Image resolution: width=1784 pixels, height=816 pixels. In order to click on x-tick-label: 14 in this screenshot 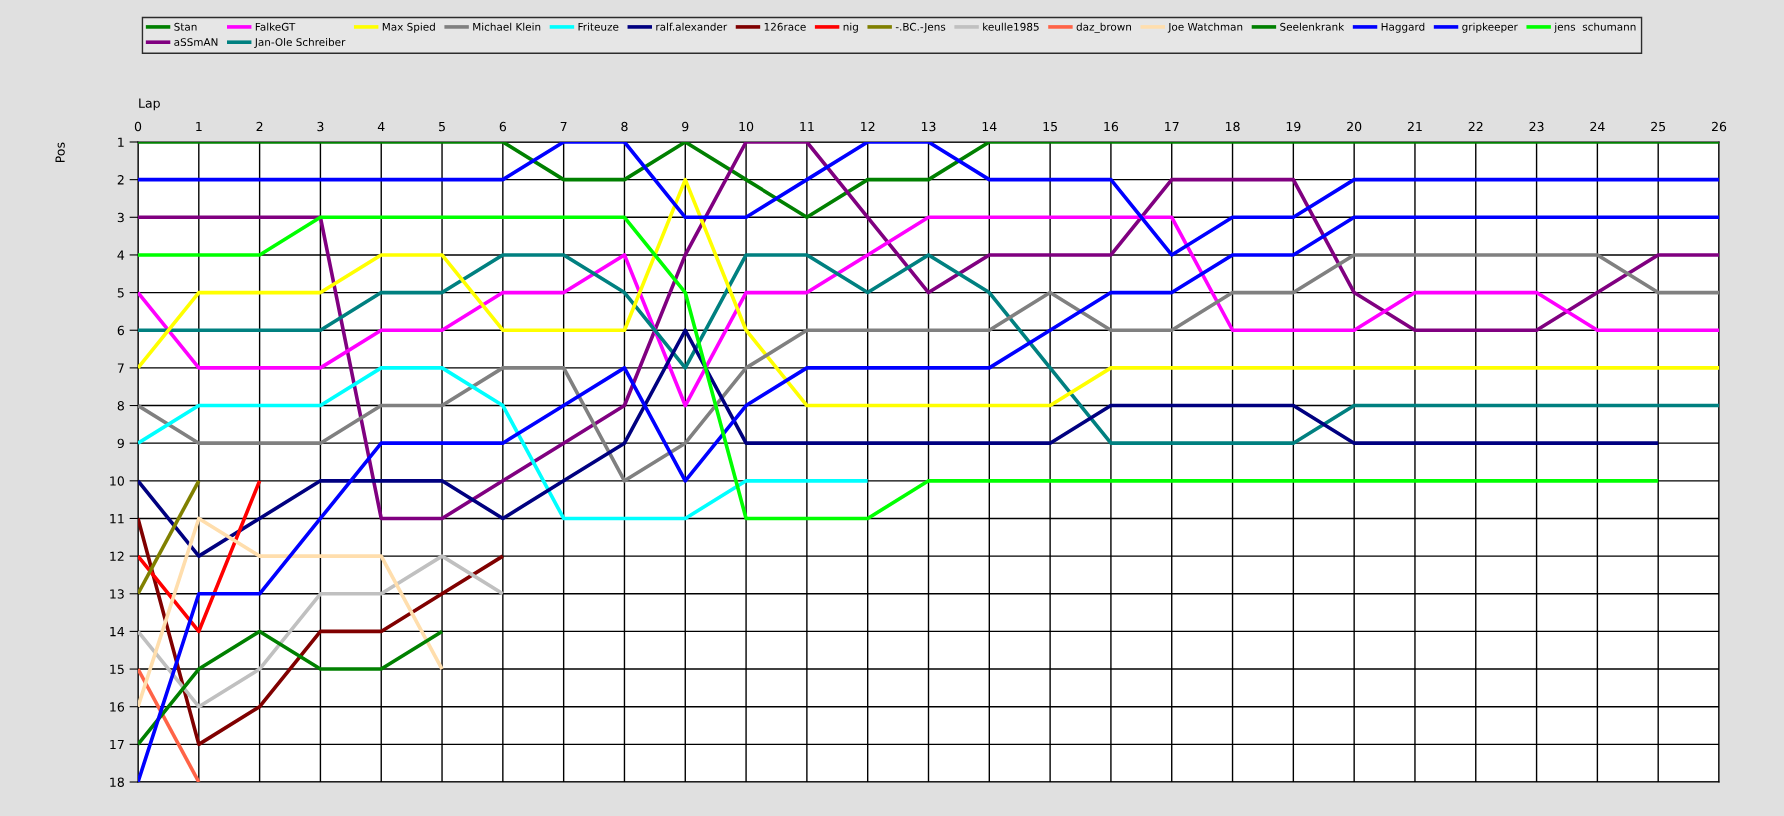, I will do `click(989, 126)`.